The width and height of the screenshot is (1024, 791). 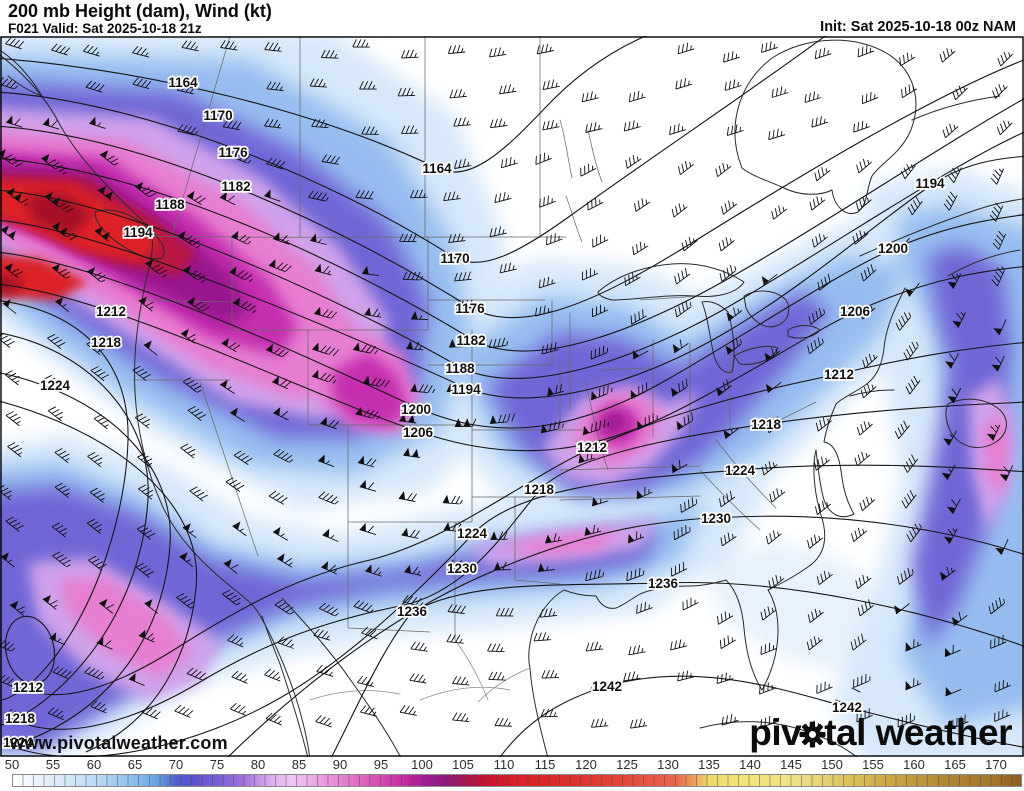 What do you see at coordinates (422, 764) in the screenshot?
I see `colorbar-tick-100: 100` at bounding box center [422, 764].